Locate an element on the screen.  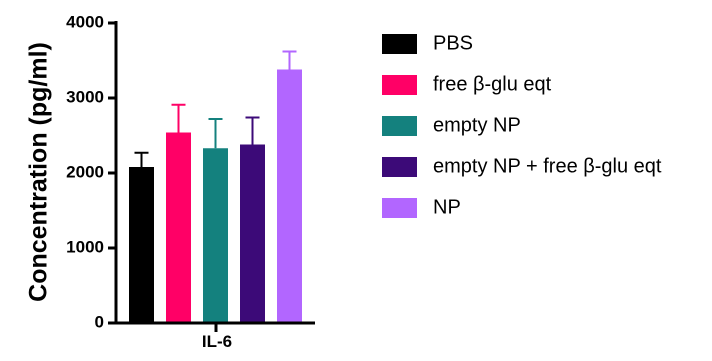
y-tick-label: 2000 is located at coordinates (85, 171).